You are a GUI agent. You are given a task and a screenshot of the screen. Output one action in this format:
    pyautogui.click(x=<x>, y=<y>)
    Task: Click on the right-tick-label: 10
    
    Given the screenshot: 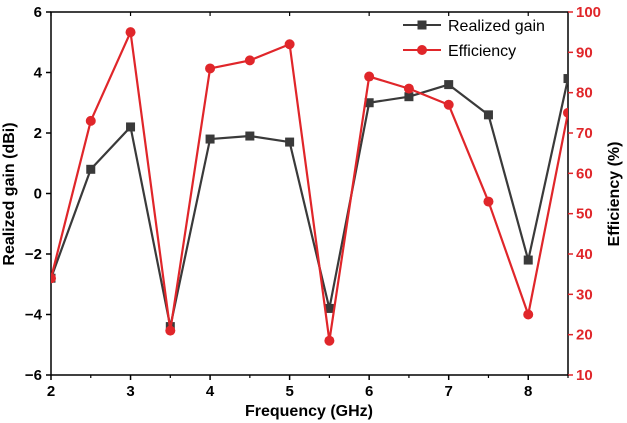 What is the action you would take?
    pyautogui.click(x=584, y=375)
    